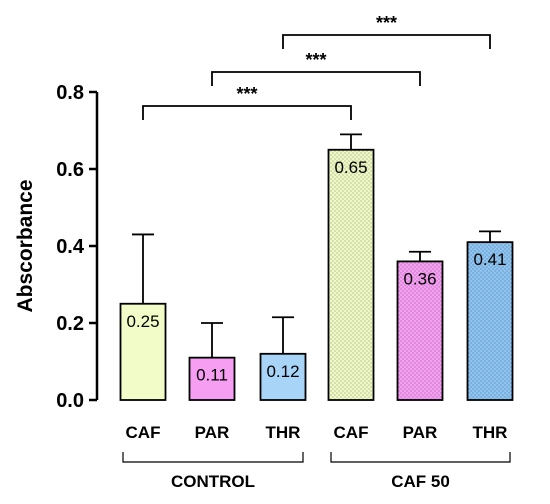 The image size is (550, 504). Describe the element at coordinates (351, 274) in the screenshot. I see `bar-caf-50-caf` at that location.